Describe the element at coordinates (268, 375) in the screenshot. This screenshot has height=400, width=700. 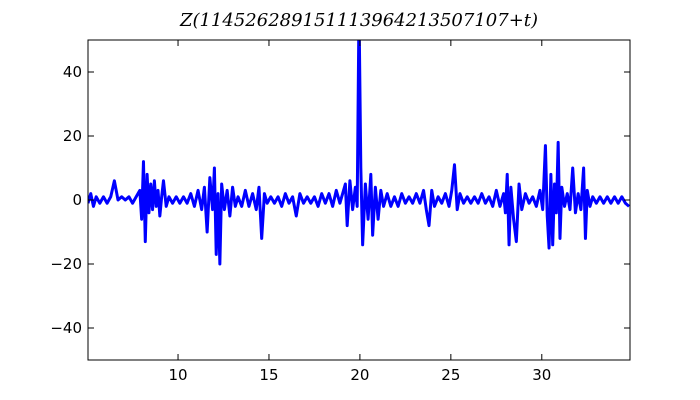
I see `x-tick-label: 15` at that location.